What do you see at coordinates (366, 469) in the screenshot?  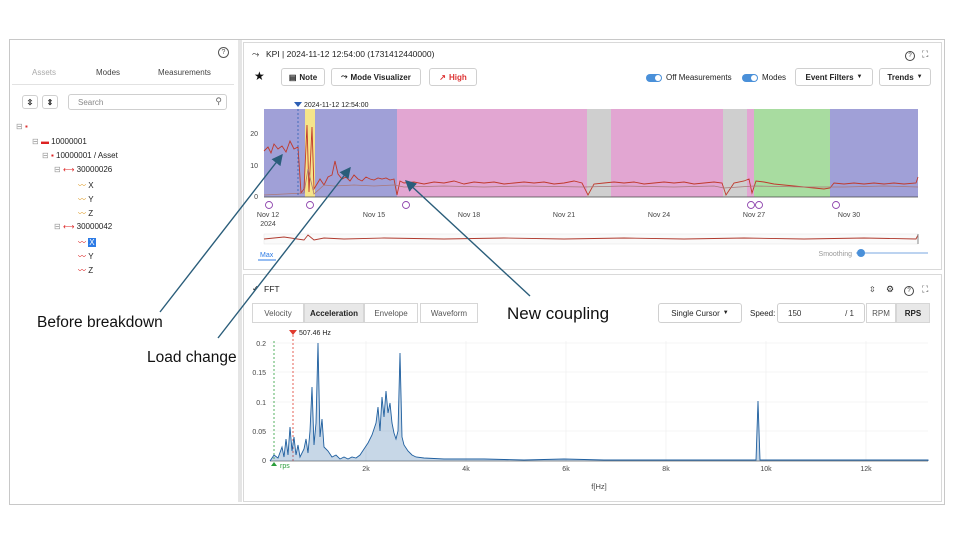 I see `fft-x-tick: 2k` at bounding box center [366, 469].